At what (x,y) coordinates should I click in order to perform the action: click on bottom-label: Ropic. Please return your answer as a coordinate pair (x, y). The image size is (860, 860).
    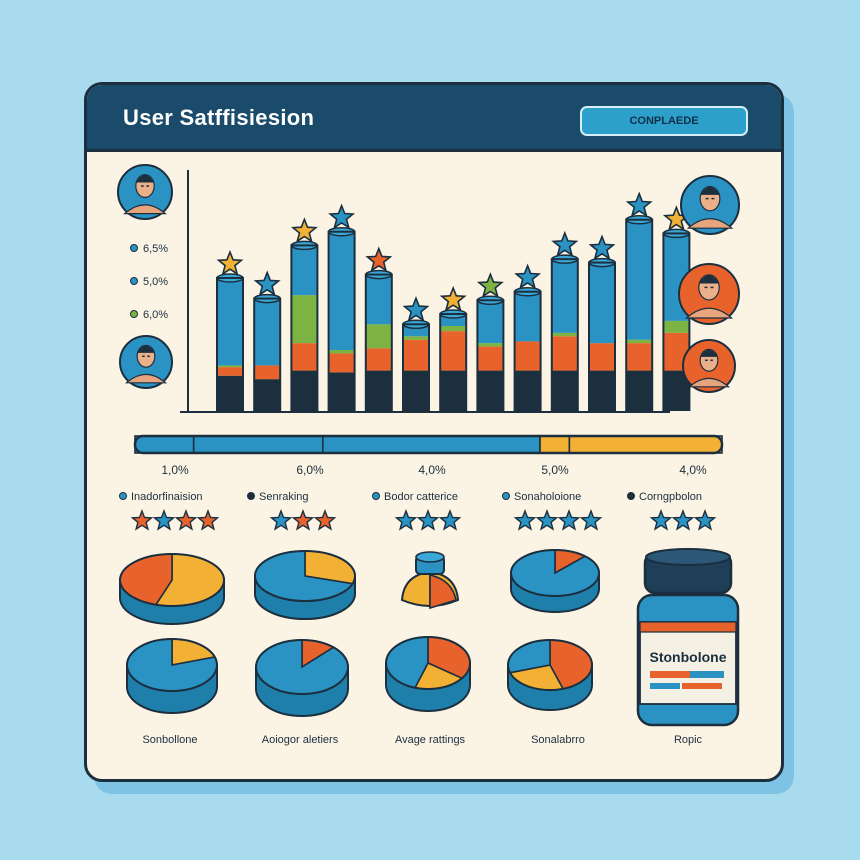
    Looking at the image, I should click on (688, 740).